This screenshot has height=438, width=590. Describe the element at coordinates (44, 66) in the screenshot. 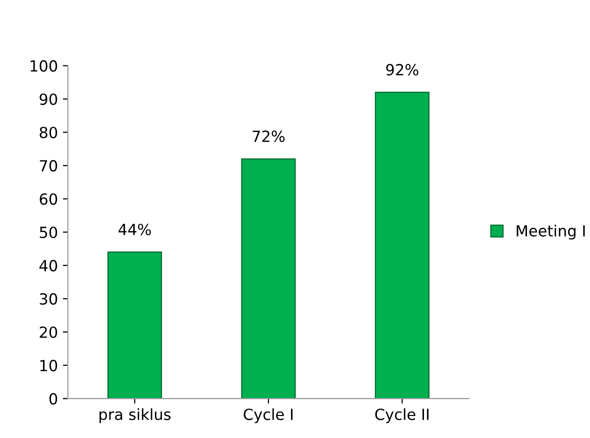

I see `y-tick-label: 100` at that location.